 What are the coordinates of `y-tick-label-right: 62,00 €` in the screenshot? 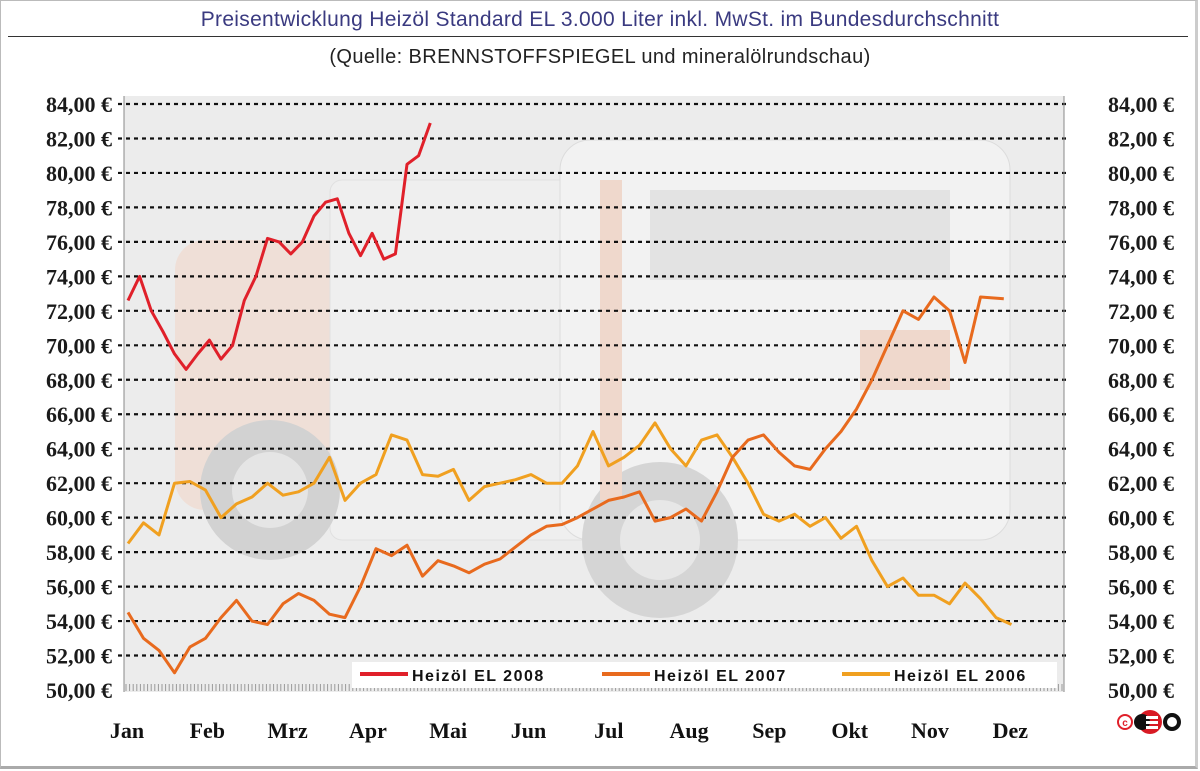 It's located at (1141, 483).